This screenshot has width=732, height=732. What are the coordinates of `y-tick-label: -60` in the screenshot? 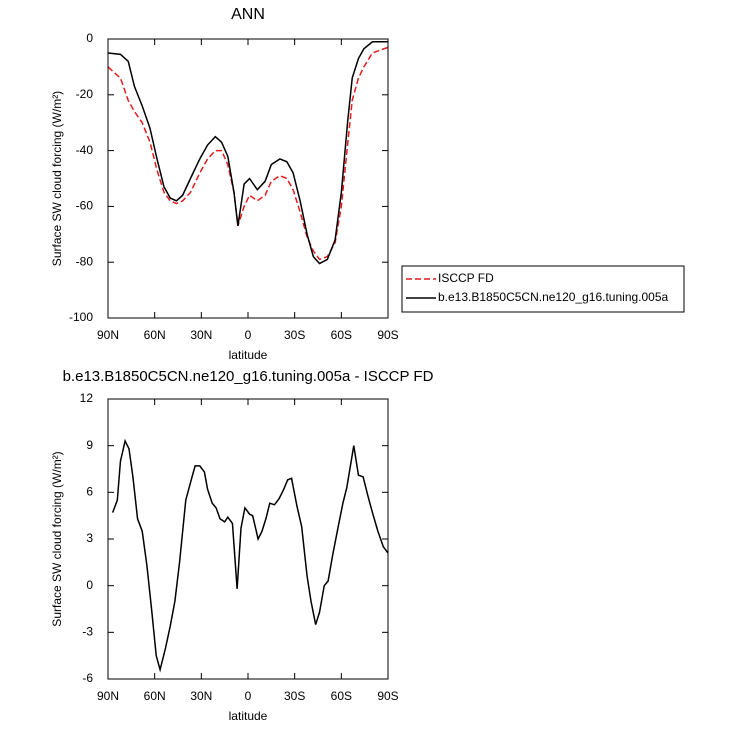 It's located at (85, 206).